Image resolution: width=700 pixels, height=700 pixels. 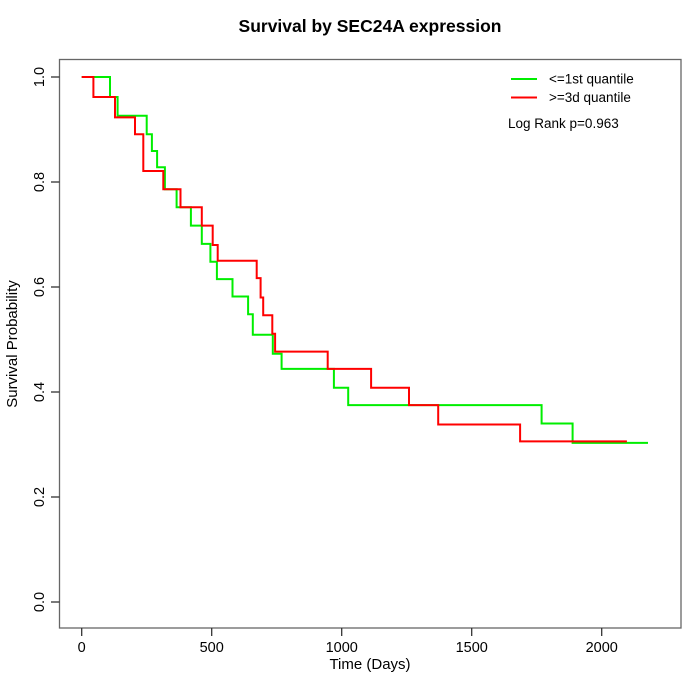 I want to click on chart-title: Survival by SEC24A expression, so click(x=370, y=26).